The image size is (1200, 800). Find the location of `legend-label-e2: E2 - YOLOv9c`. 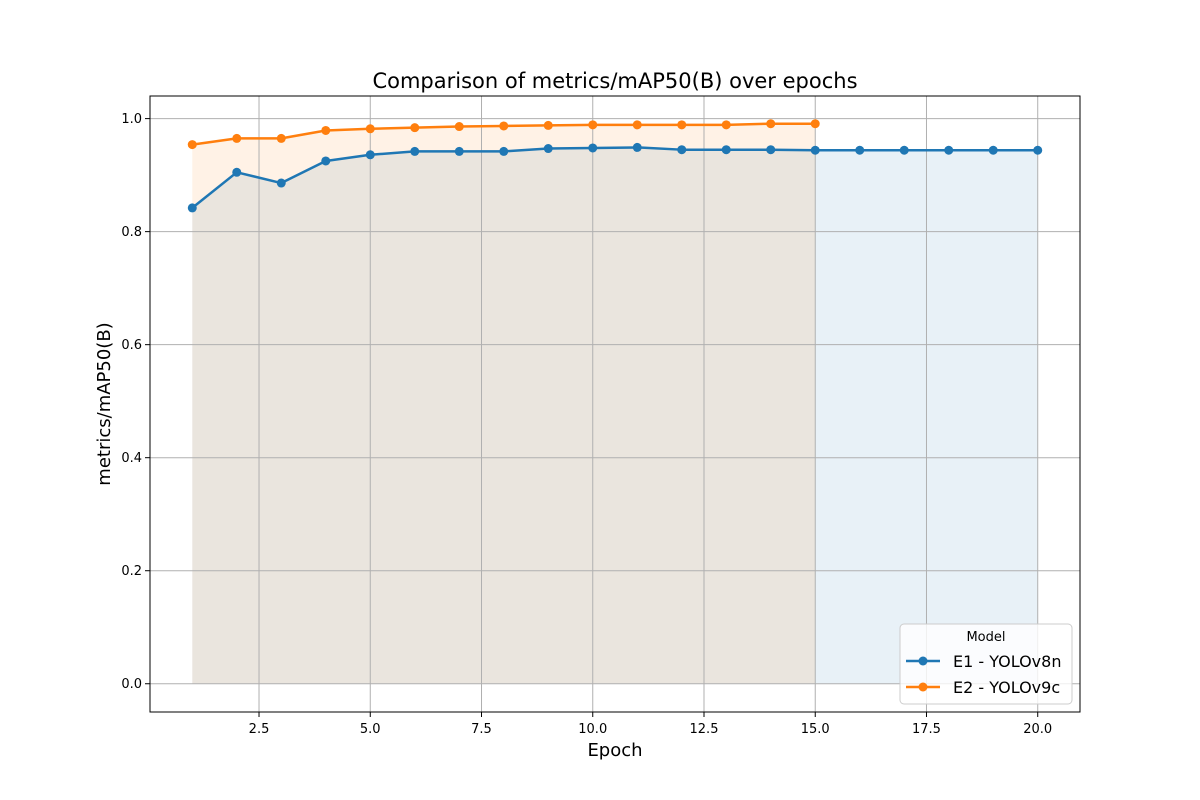

legend-label-e2: E2 - YOLOv9c is located at coordinates (1006, 687).